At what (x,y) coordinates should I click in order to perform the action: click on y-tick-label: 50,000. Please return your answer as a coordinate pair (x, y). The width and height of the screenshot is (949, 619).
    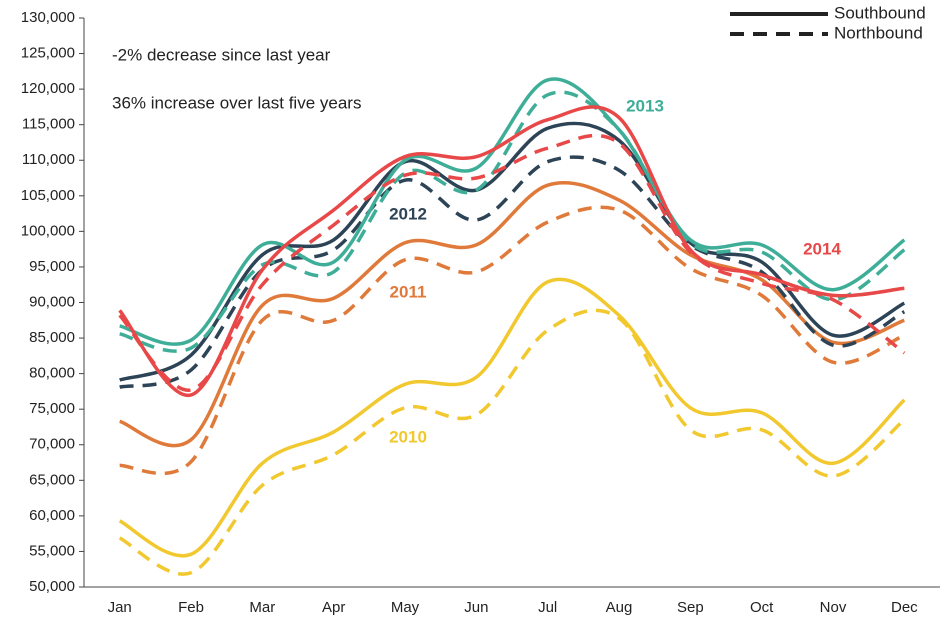
    Looking at the image, I should click on (52, 586).